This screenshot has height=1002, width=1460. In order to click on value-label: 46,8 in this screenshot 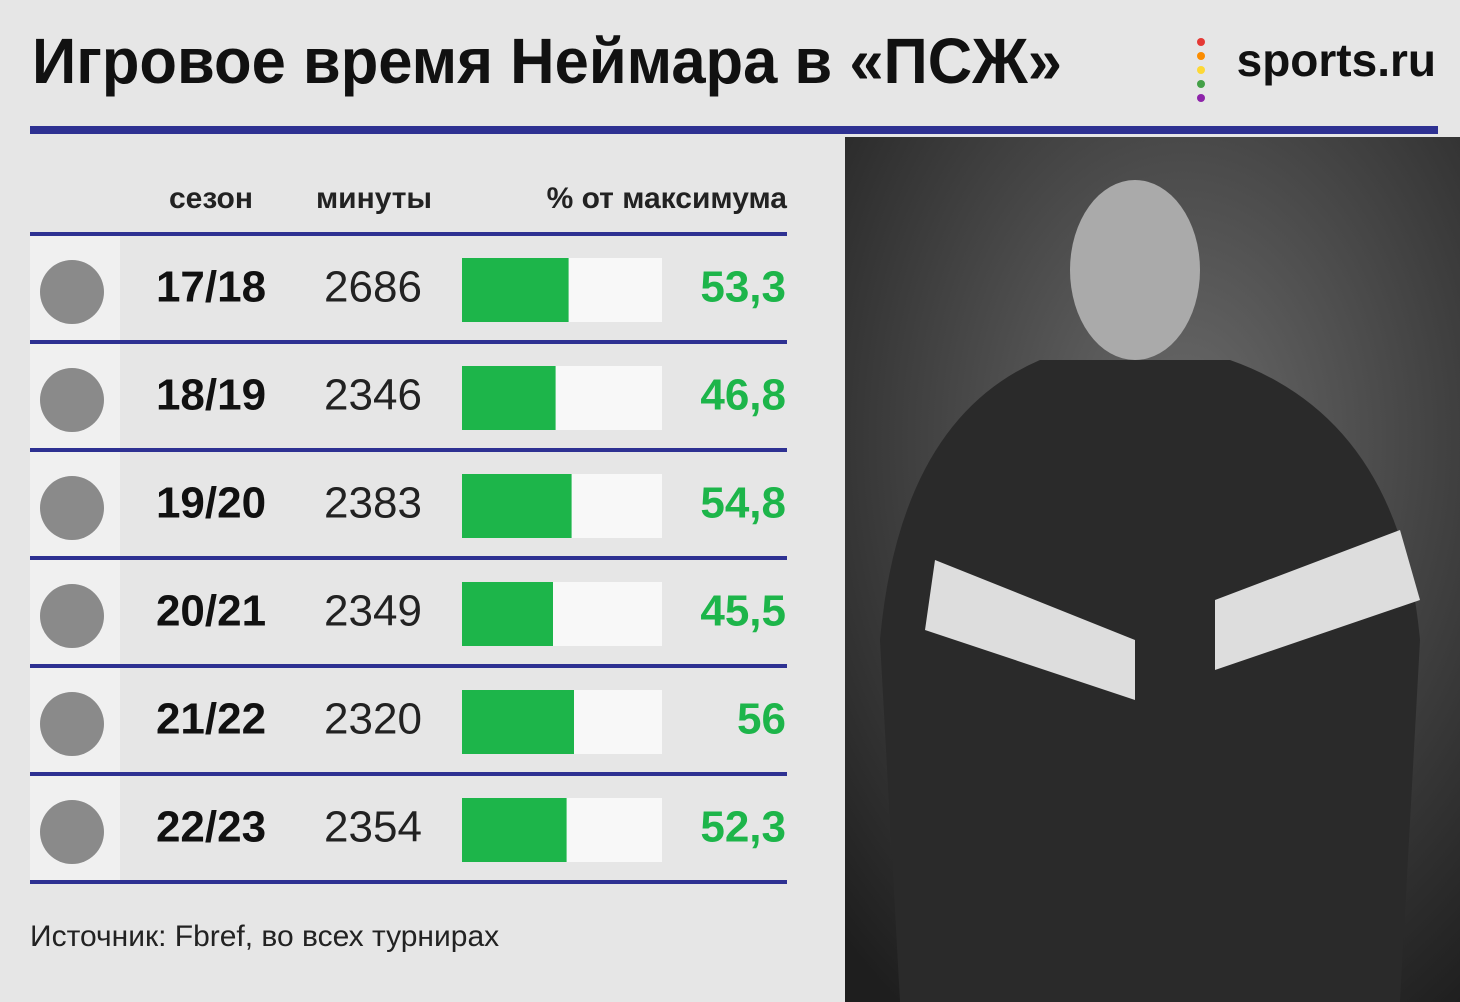, I will do `click(743, 395)`.